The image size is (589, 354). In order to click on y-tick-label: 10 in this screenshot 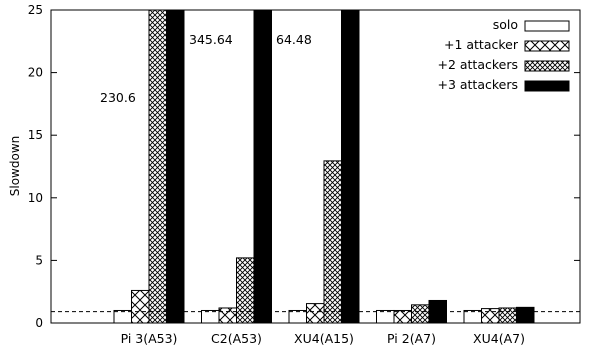, I will do `click(35, 198)`.